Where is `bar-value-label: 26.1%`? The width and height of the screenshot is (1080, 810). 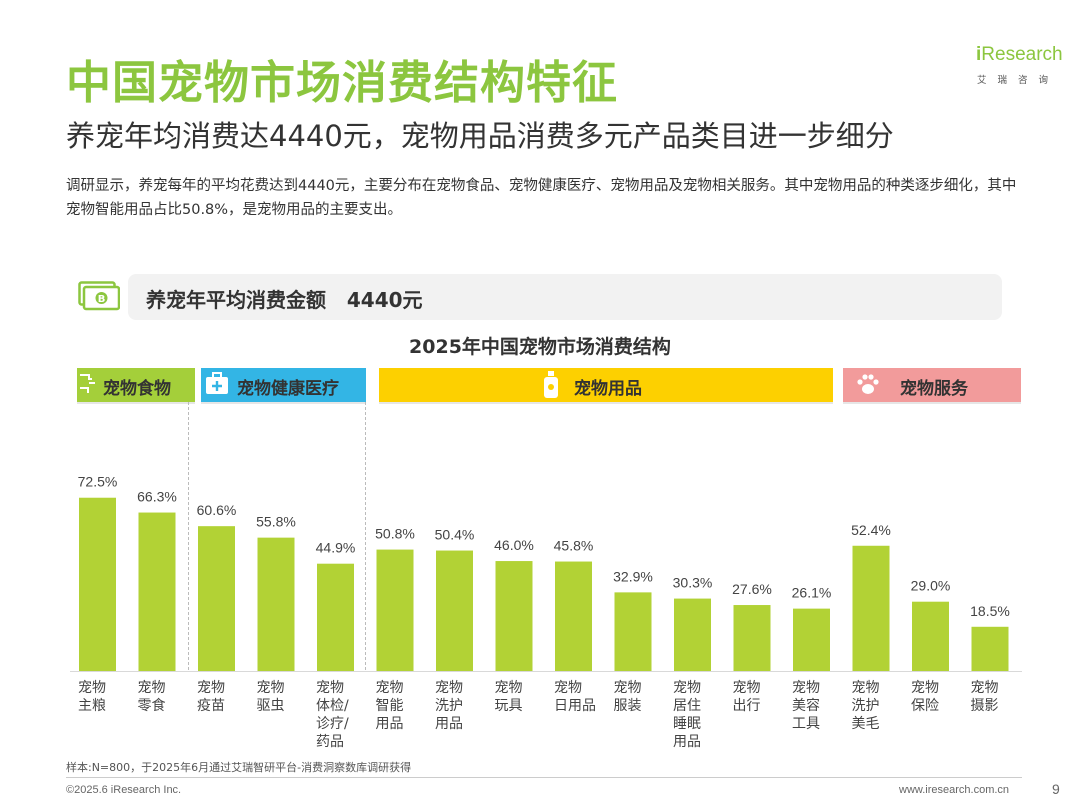 bar-value-label: 26.1% is located at coordinates (812, 593).